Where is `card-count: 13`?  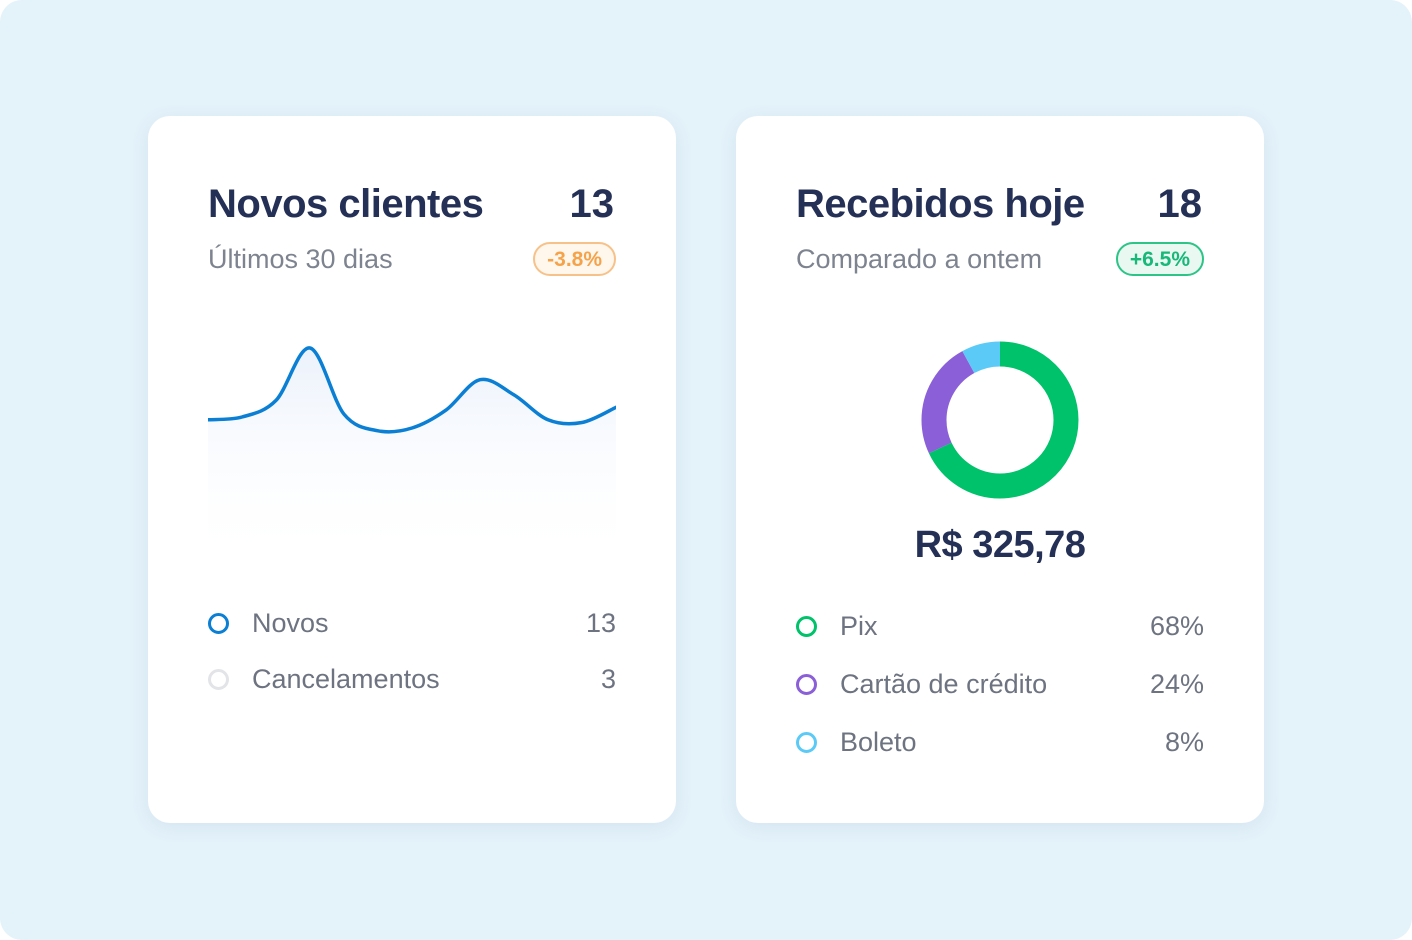 card-count: 13 is located at coordinates (592, 204).